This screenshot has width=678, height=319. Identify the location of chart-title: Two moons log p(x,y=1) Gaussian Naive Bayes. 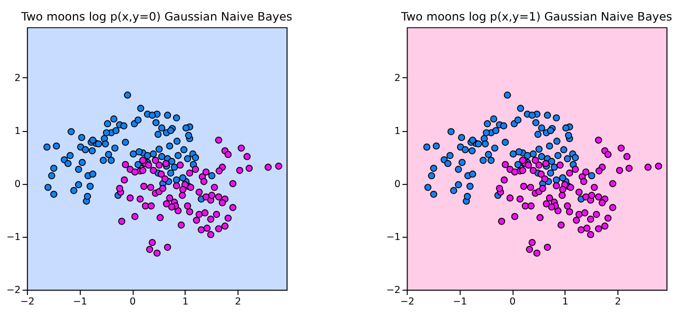
(536, 16).